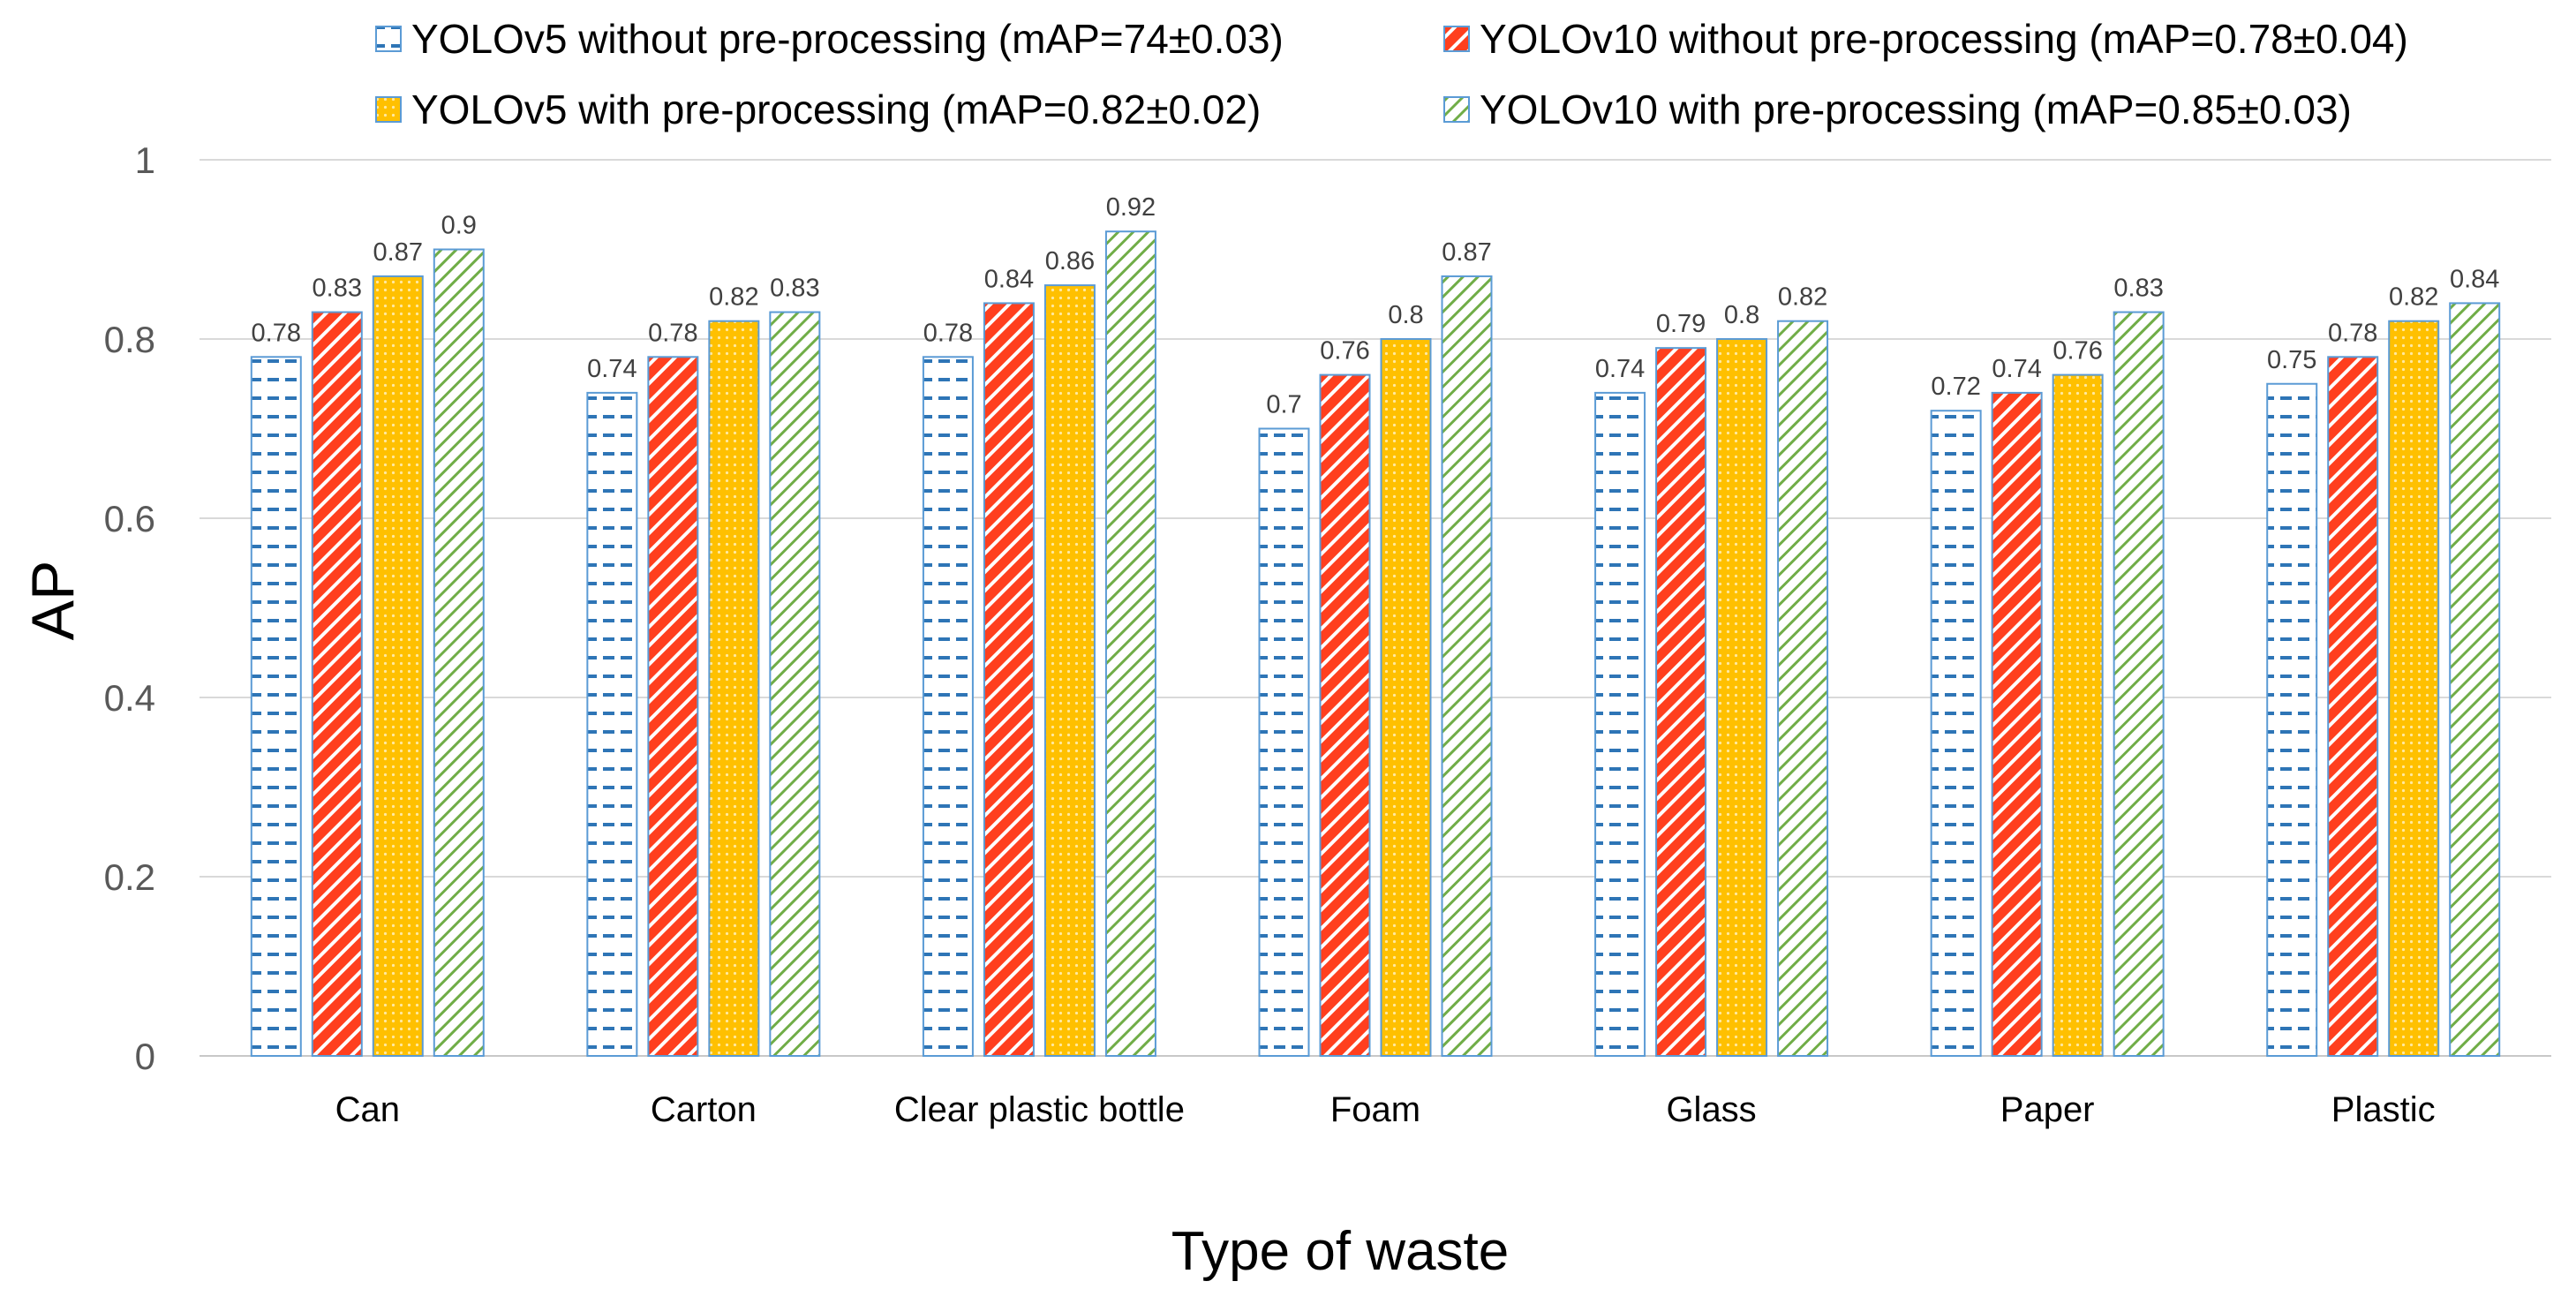 The image size is (2576, 1304). I want to click on data-label: 0.9, so click(459, 226).